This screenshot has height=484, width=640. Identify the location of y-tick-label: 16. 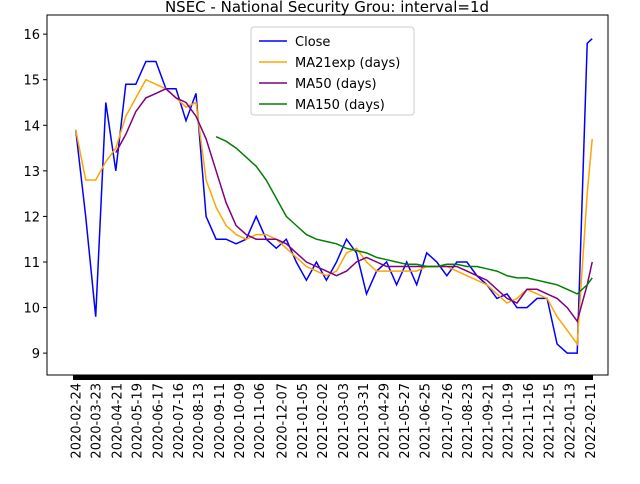
(31, 35).